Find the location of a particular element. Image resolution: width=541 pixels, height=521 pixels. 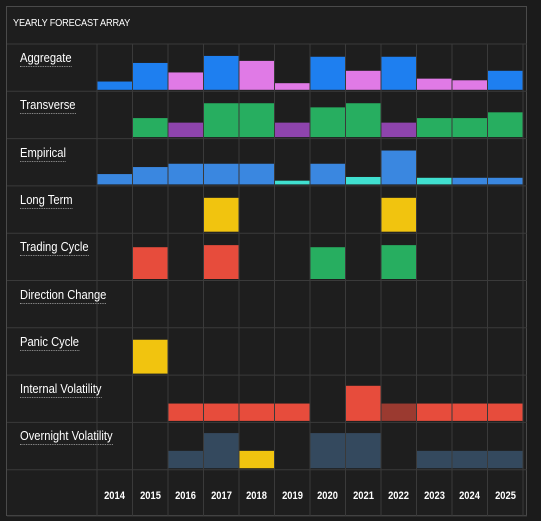

forecast-bar-internal-volatility-2021 is located at coordinates (363, 403).